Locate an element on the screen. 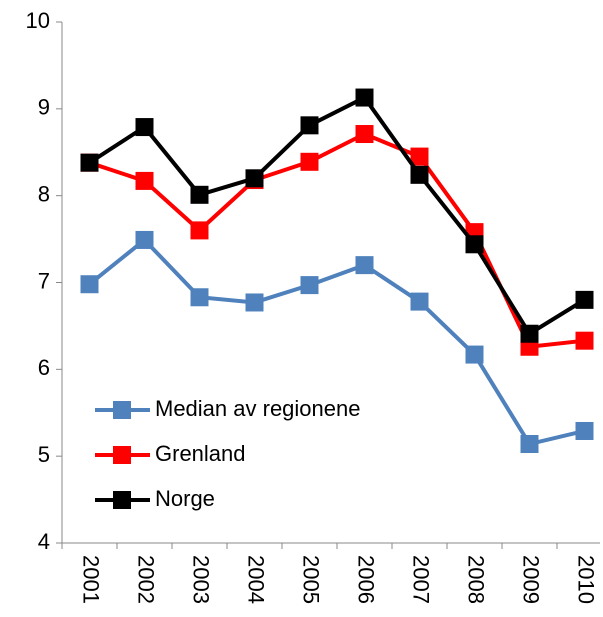 This screenshot has height=617, width=603. y-tick-label: 9 is located at coordinates (44, 107).